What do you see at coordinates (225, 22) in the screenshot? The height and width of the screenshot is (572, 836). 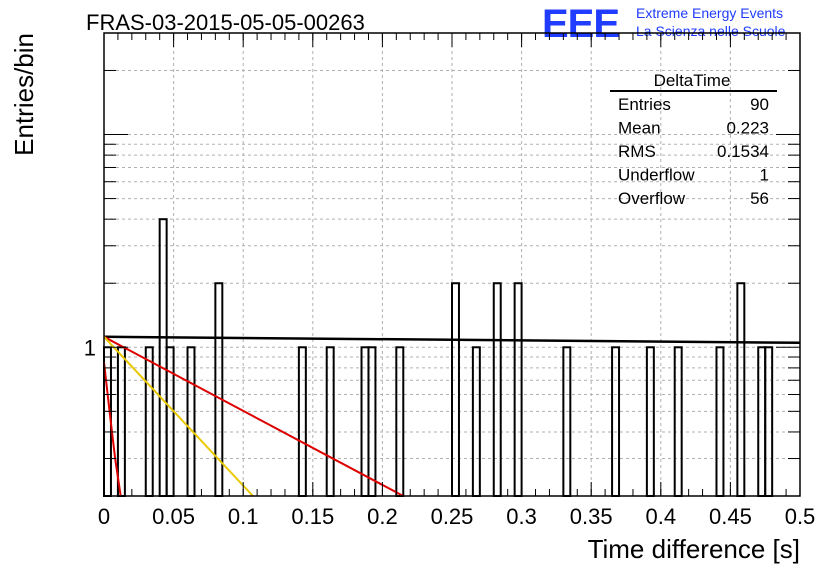 I see `chart-title: FRAS-03-2015-05-05-00263` at bounding box center [225, 22].